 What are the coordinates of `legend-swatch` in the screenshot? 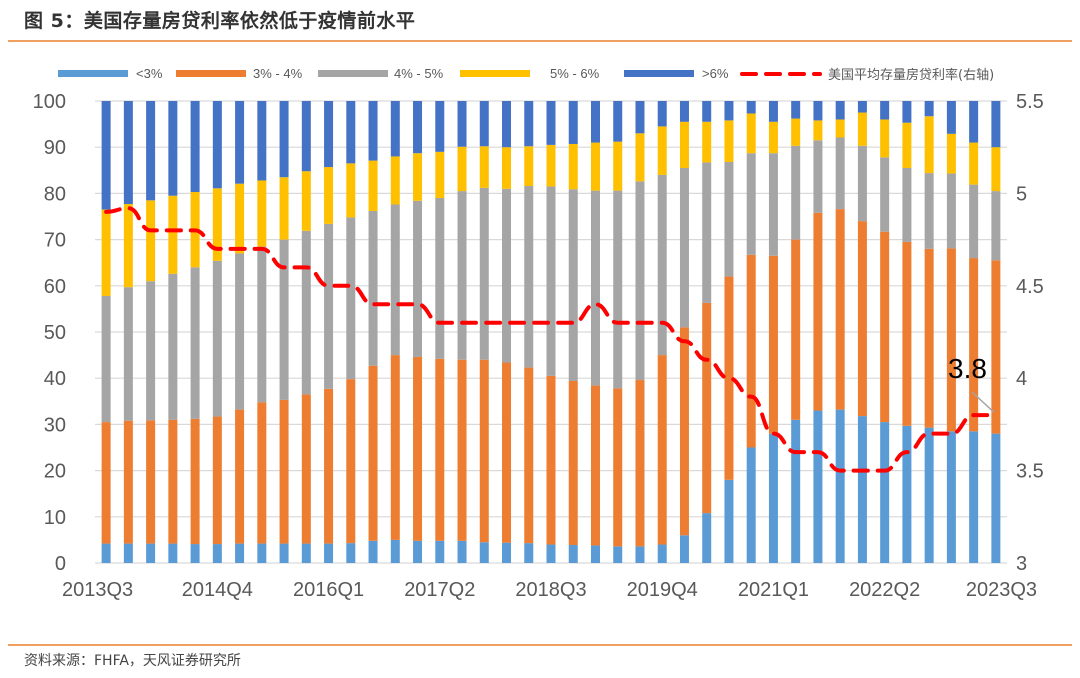 It's located at (659, 73).